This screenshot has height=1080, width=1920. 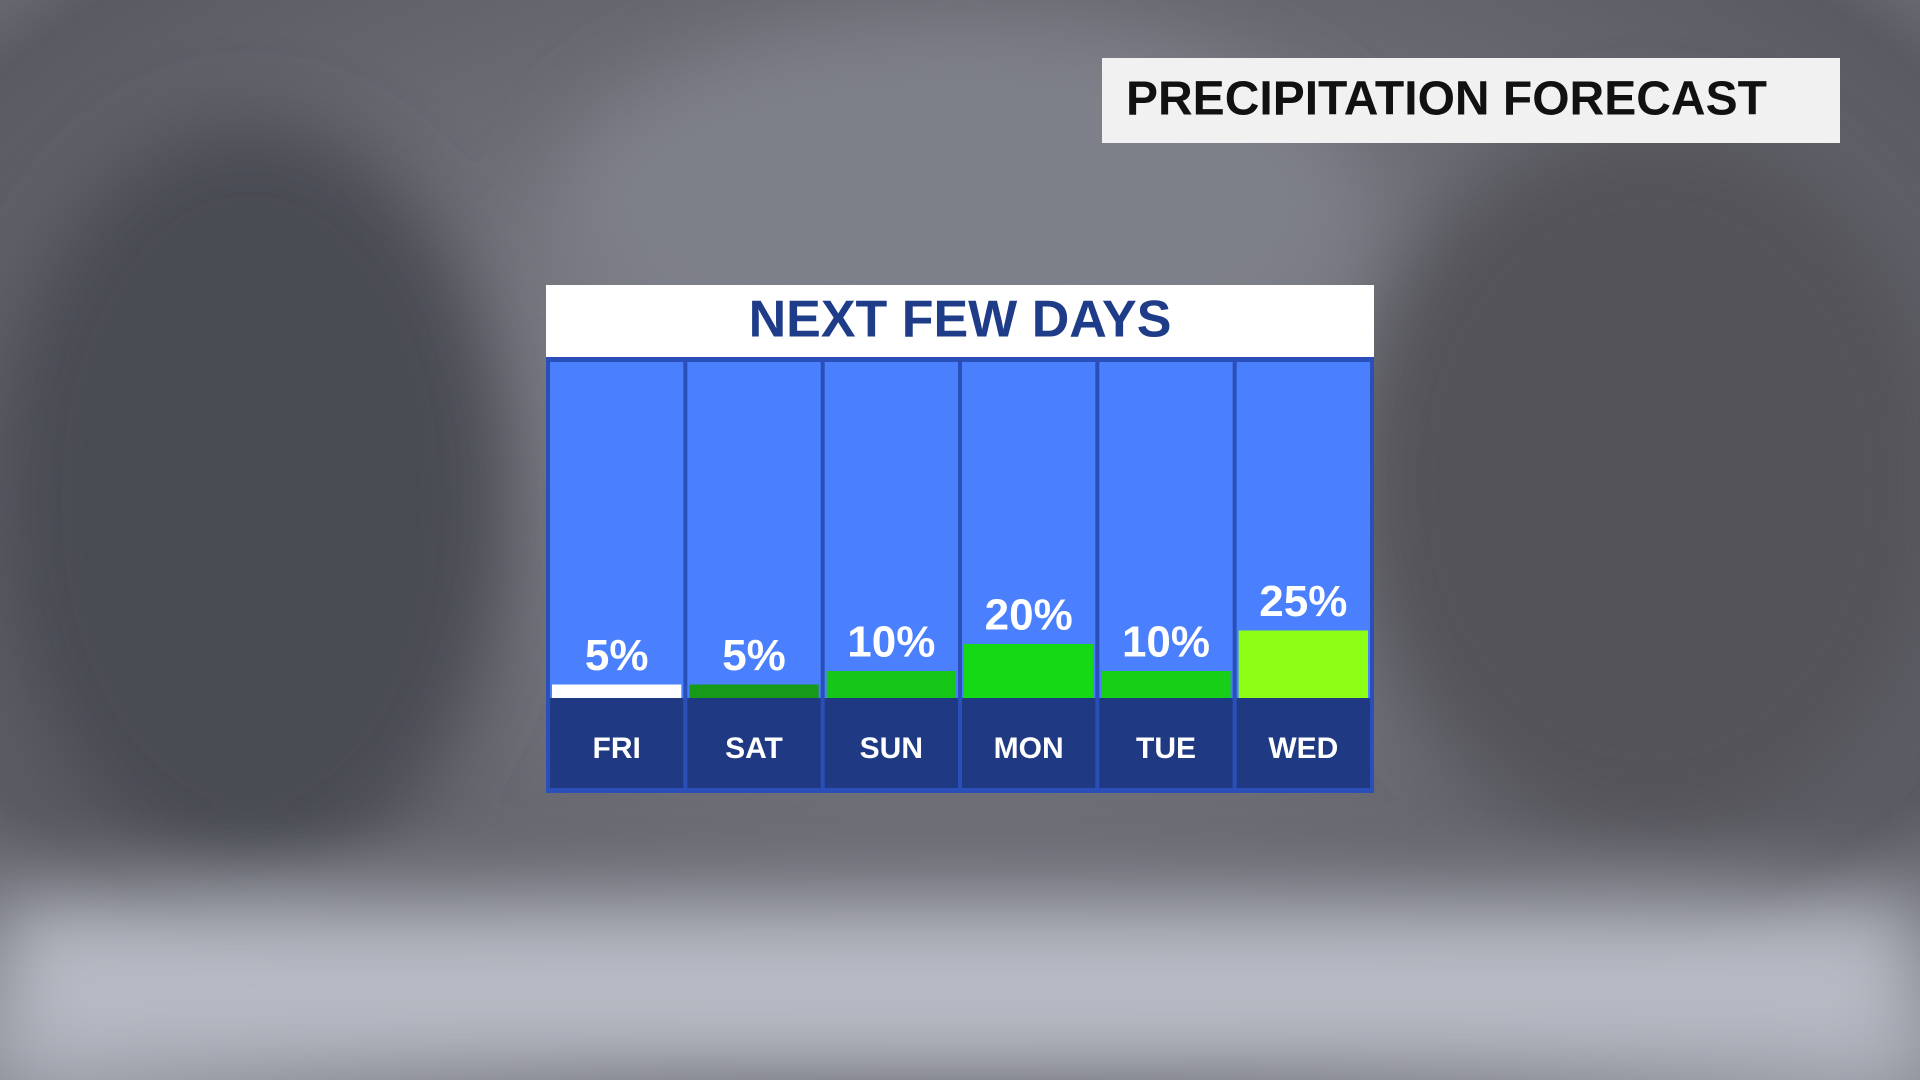 I want to click on value-label: 20%, so click(x=1029, y=615).